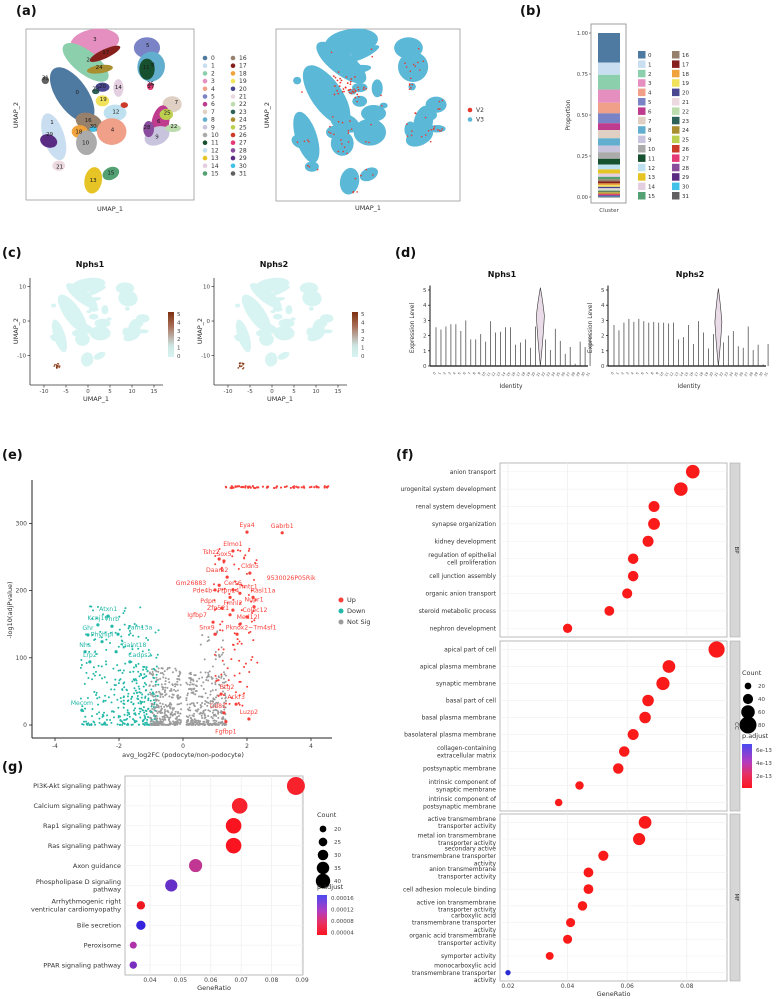 The width and height of the screenshot is (776, 999). Describe the element at coordinates (342, 922) in the screenshot. I see `svg-text: 0.00008` at that location.